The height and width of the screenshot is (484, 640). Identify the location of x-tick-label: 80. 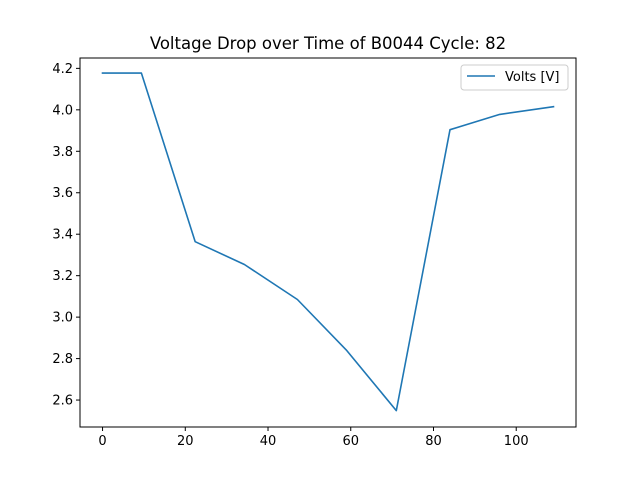
(433, 441).